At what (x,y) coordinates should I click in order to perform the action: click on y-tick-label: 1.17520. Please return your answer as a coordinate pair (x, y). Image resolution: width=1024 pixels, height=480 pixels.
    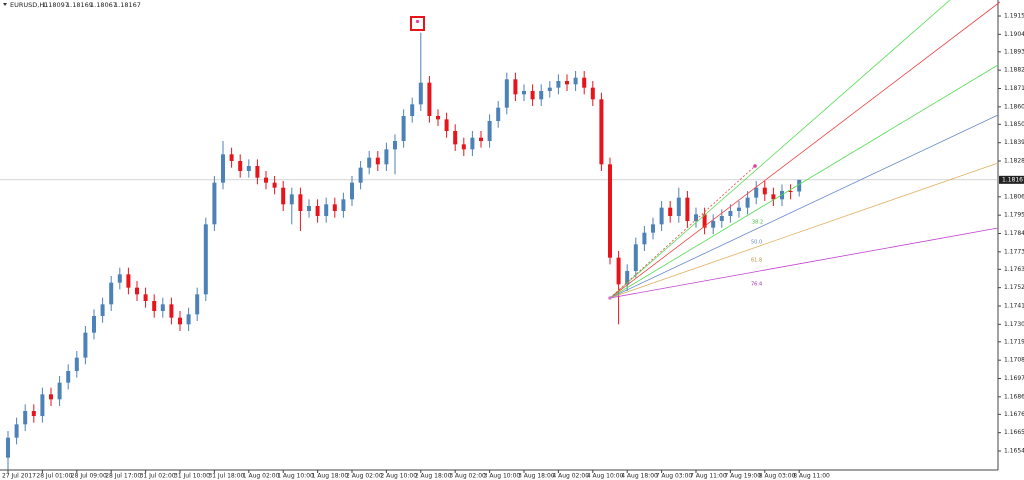
    Looking at the image, I should click on (1014, 287).